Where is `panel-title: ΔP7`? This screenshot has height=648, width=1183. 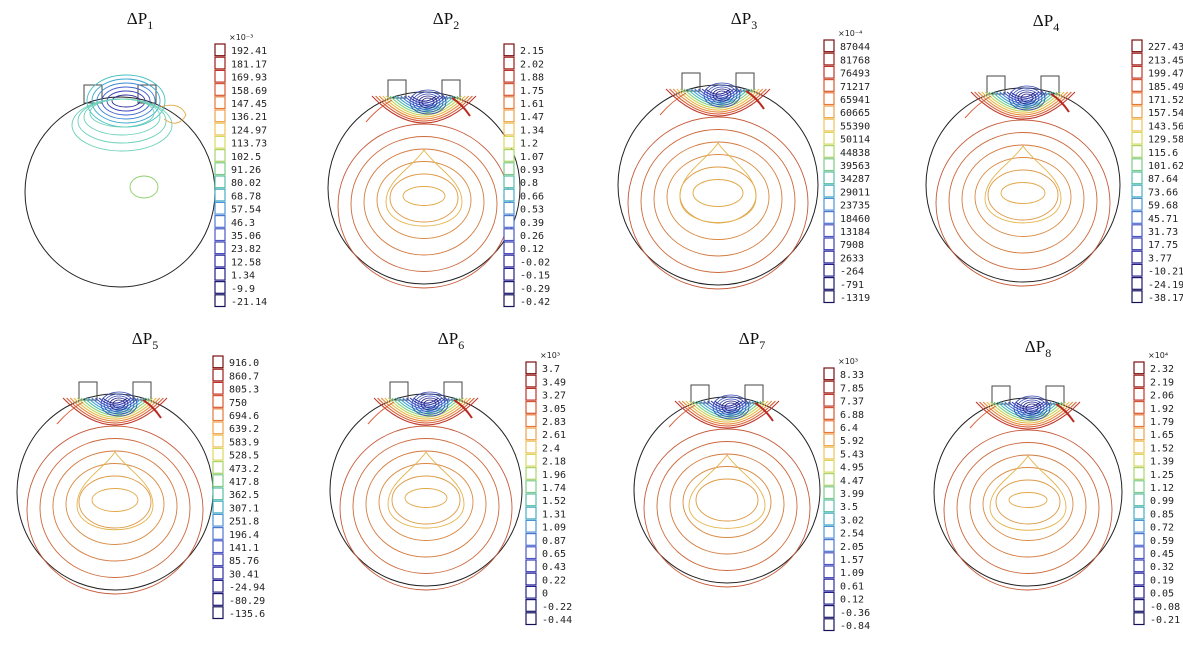
panel-title: ΔP7 is located at coordinates (752, 340).